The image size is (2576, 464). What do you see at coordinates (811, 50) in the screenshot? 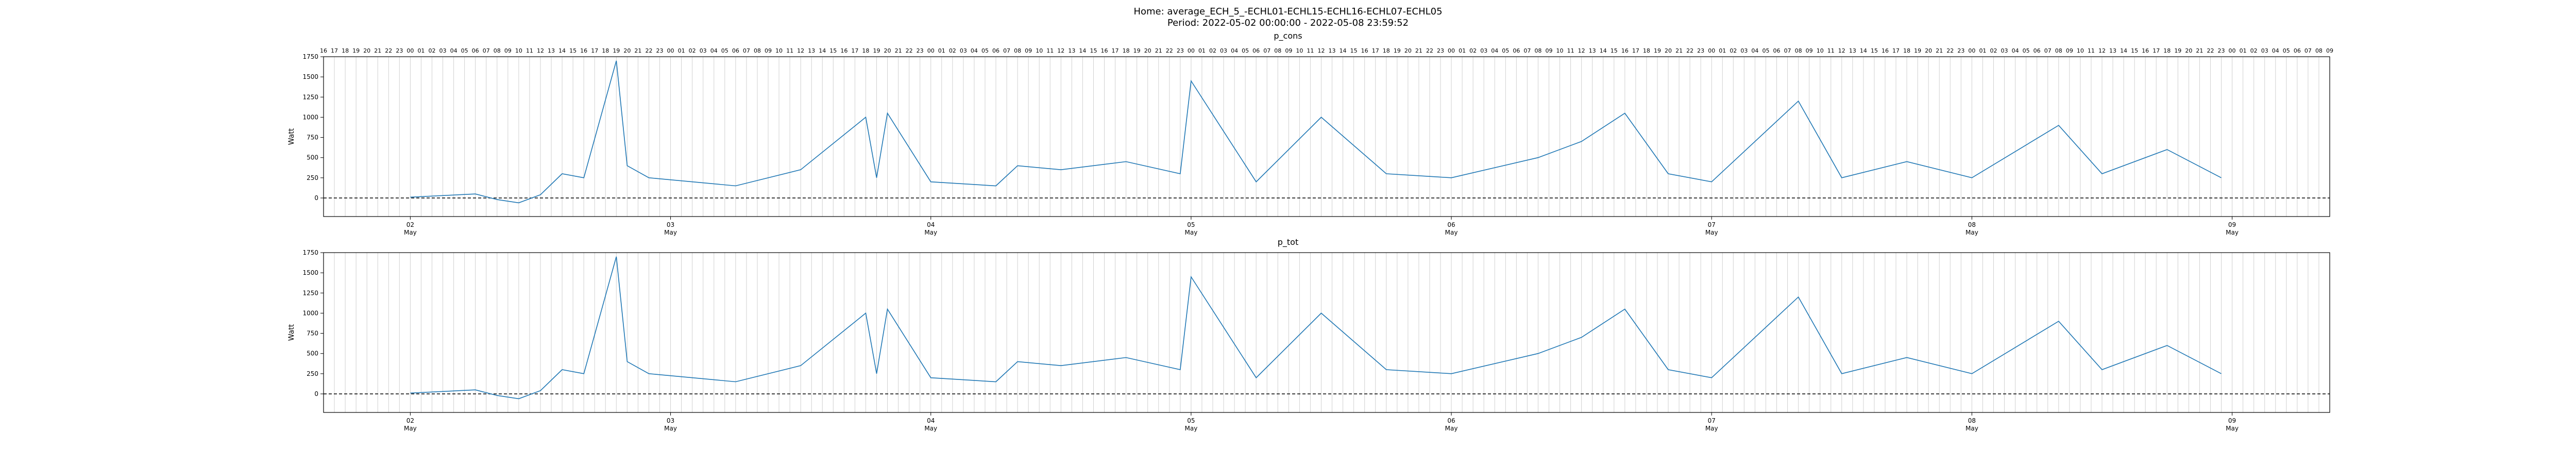
I see `hour-tick-label: 13` at bounding box center [811, 50].